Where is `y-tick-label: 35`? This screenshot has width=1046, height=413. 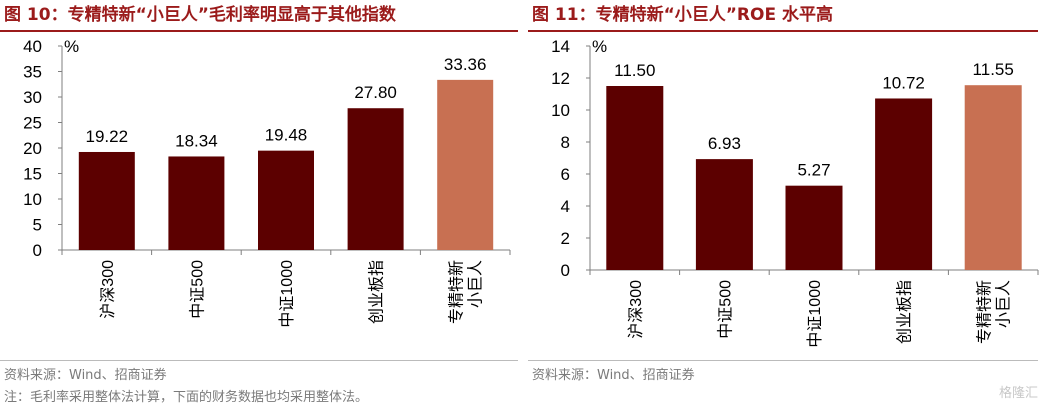 y-tick-label: 35 is located at coordinates (32, 72).